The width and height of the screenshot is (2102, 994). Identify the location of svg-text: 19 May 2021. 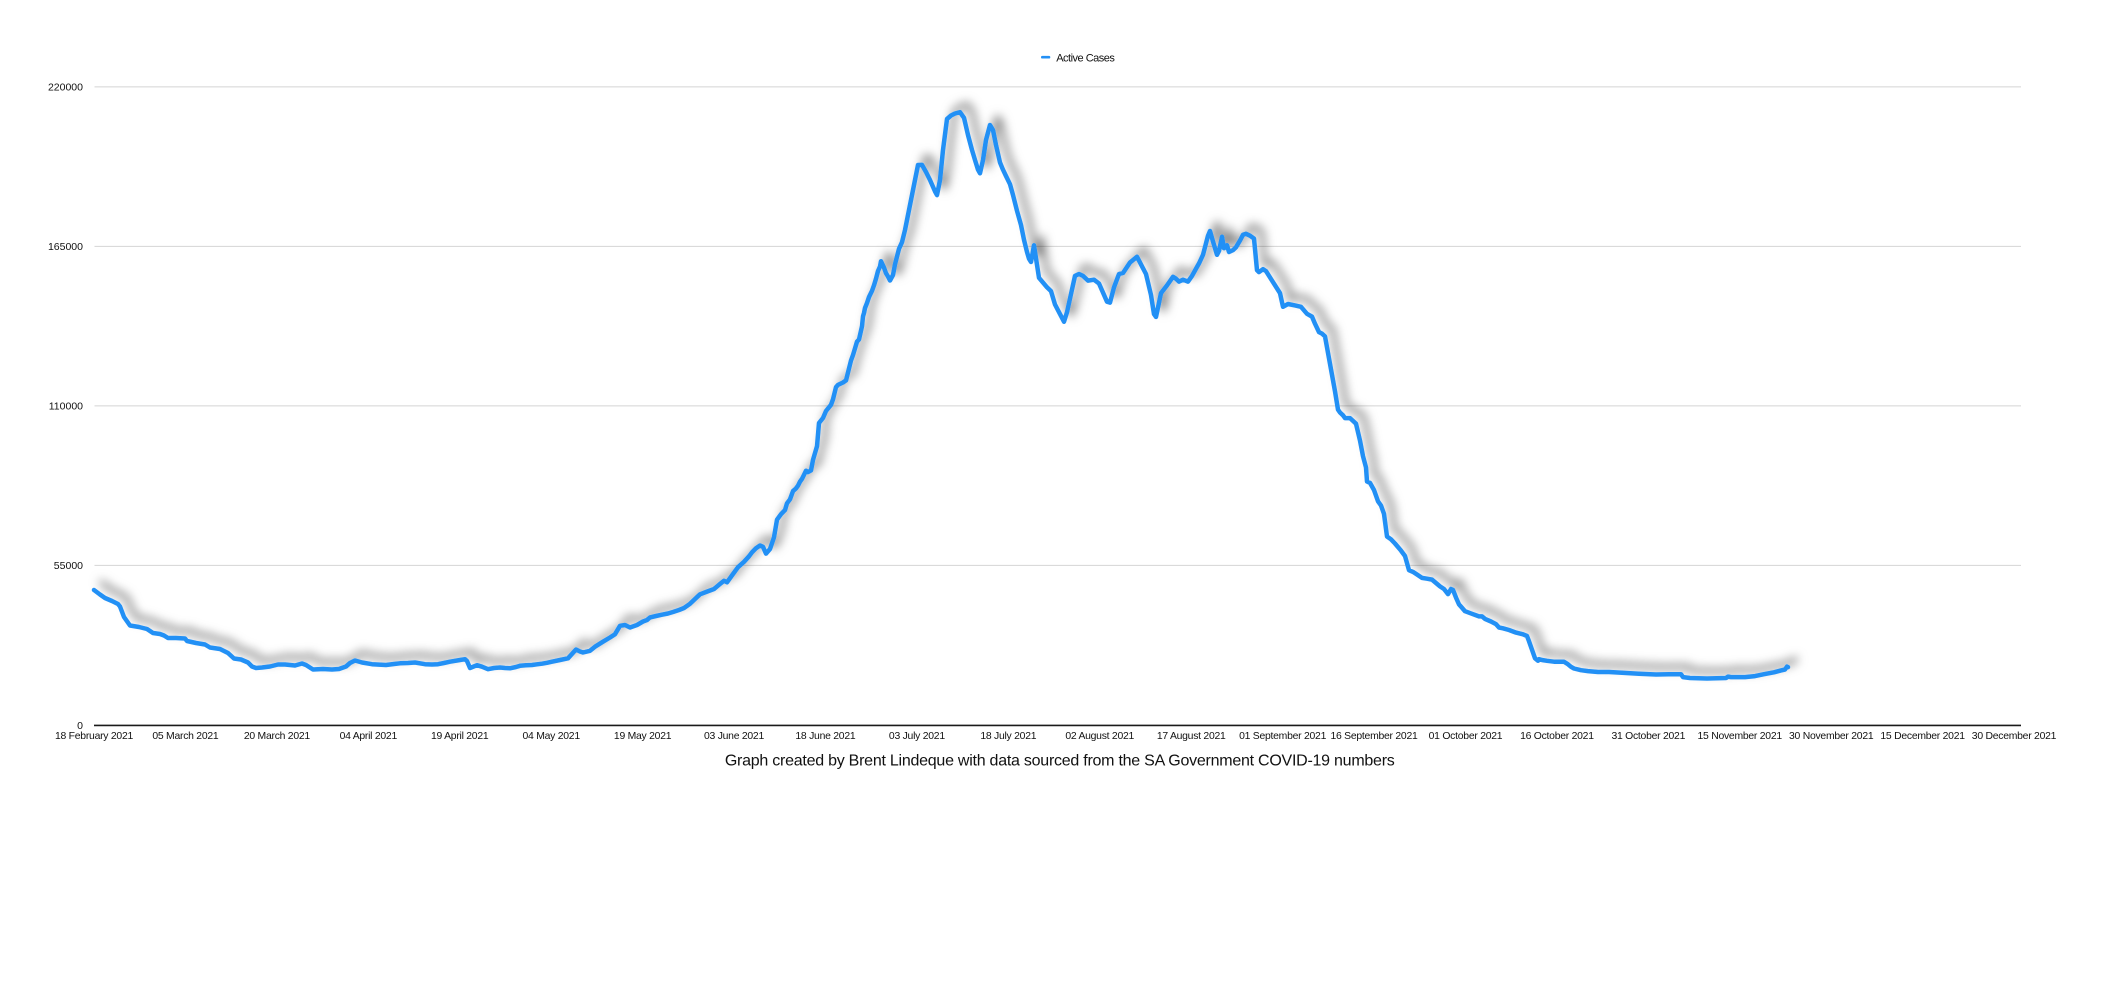
(643, 736).